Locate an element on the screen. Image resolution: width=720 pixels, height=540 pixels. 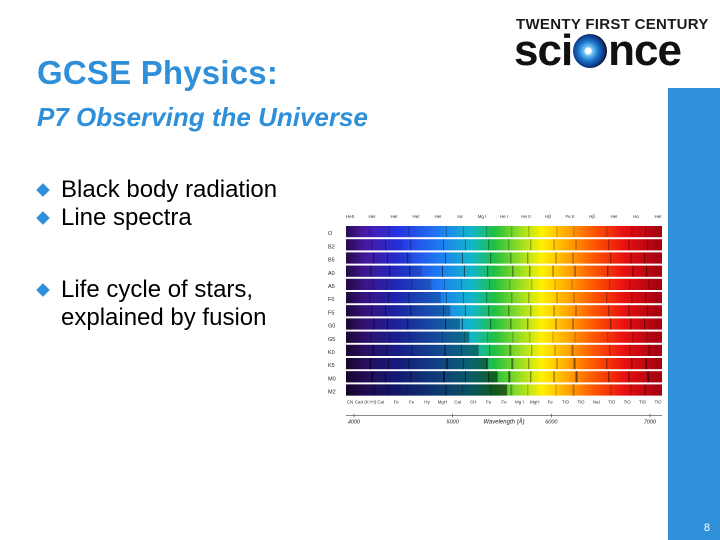
spectrum-bottom-line-label: NaI is located at coordinates (596, 402).